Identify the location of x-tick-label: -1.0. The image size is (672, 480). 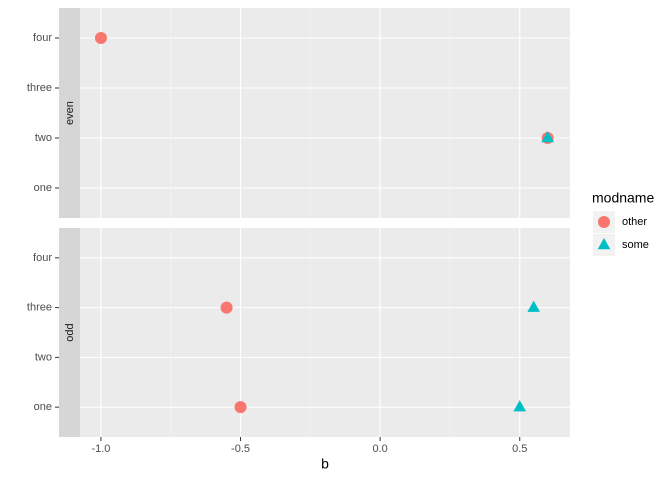
(100, 449).